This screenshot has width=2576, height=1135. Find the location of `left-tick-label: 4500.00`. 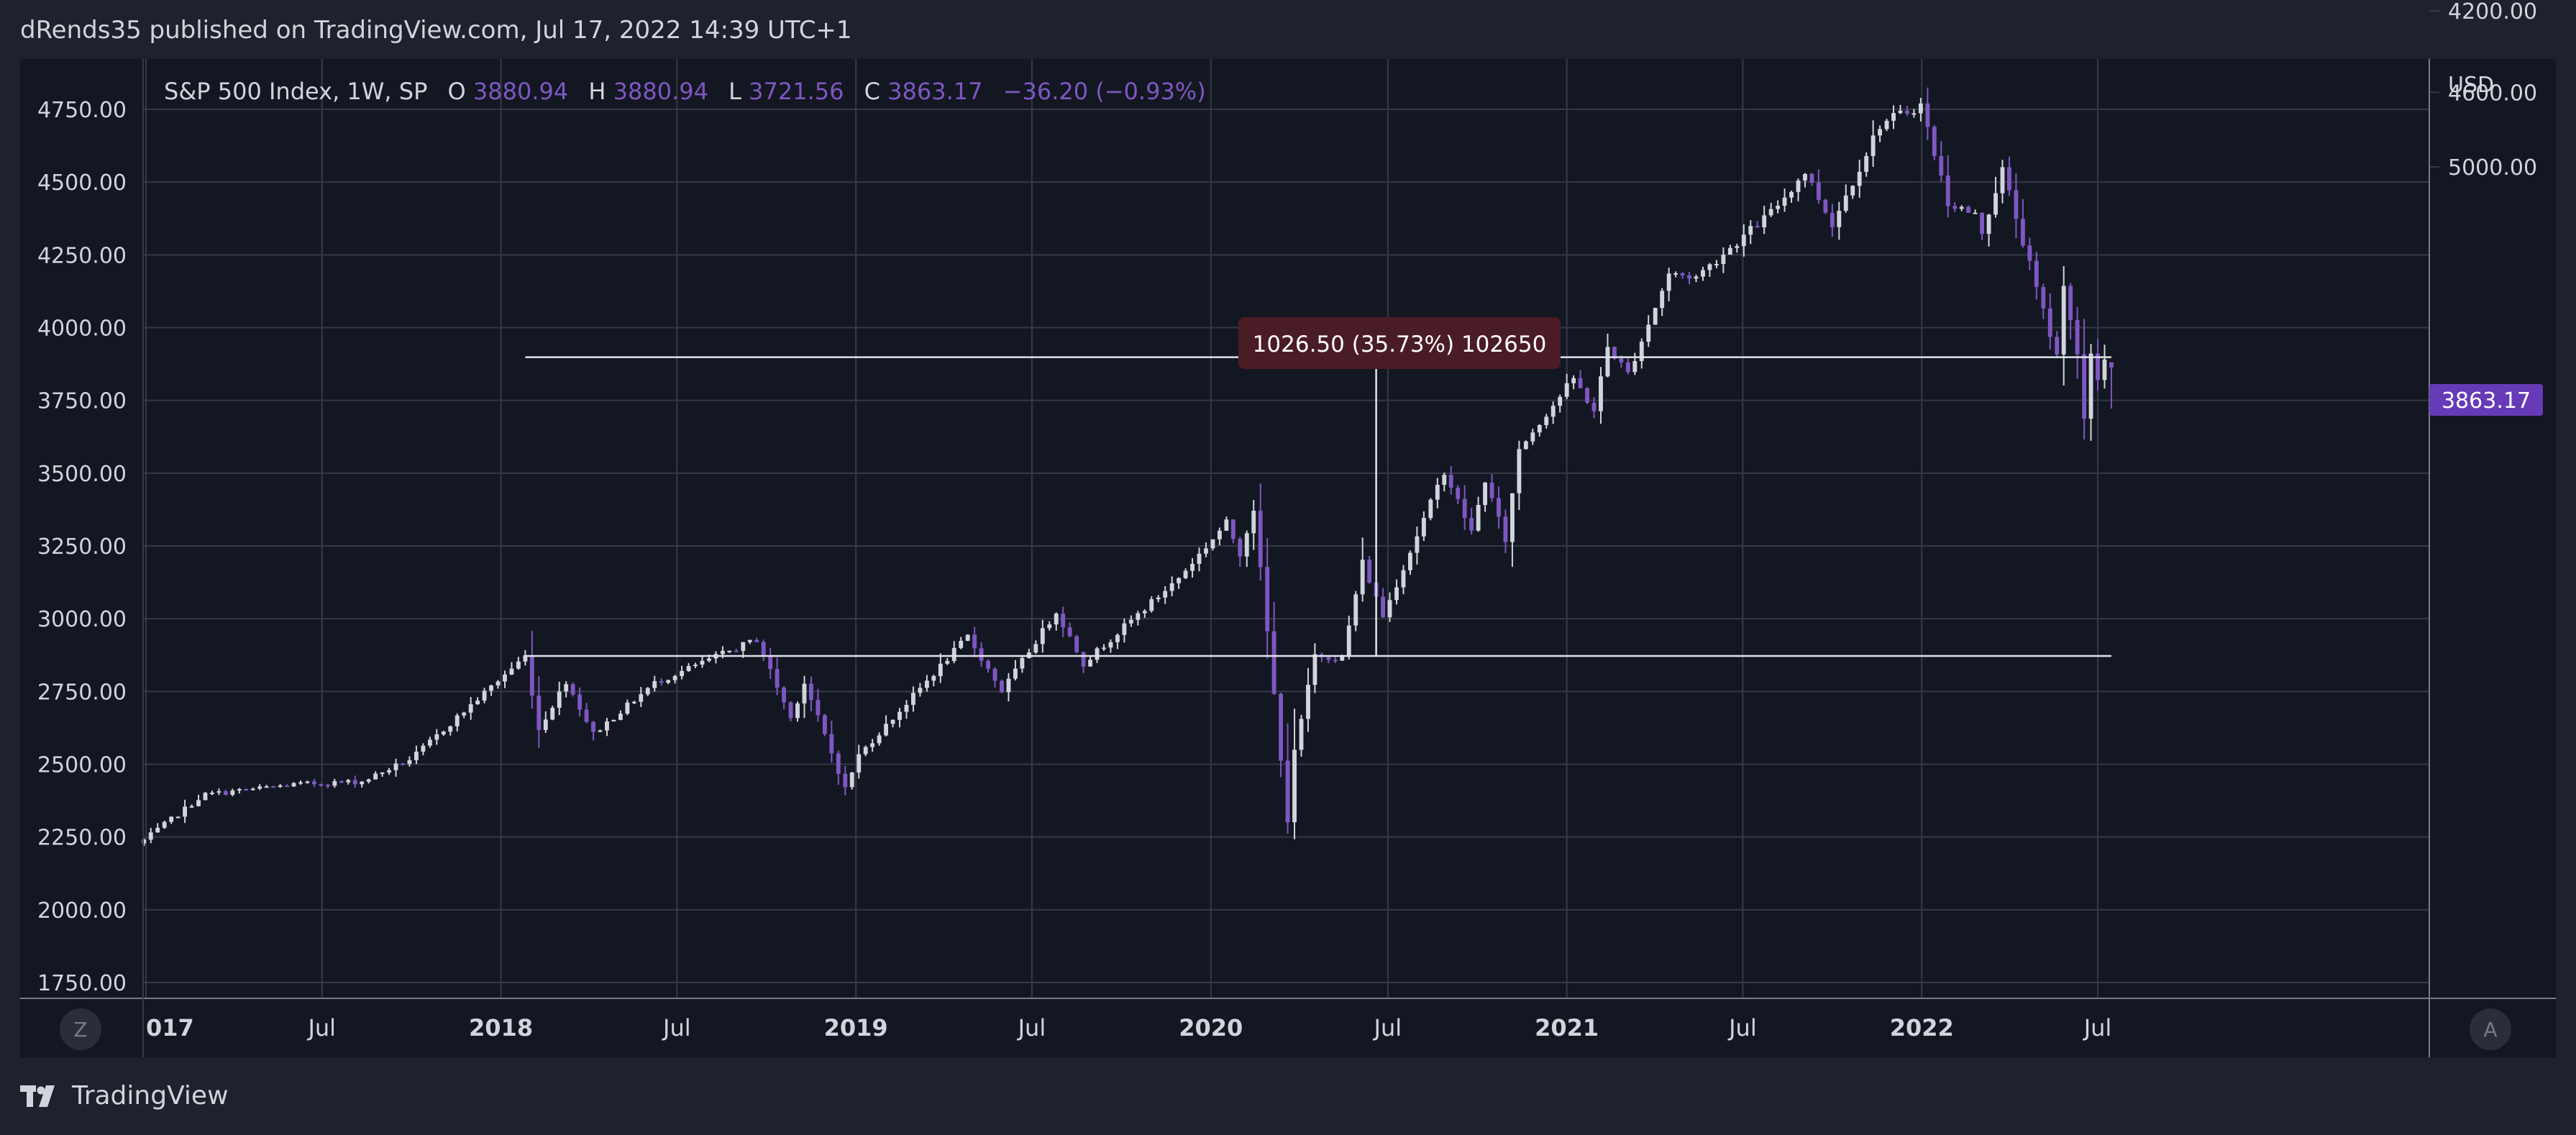

left-tick-label: 4500.00 is located at coordinates (82, 183).